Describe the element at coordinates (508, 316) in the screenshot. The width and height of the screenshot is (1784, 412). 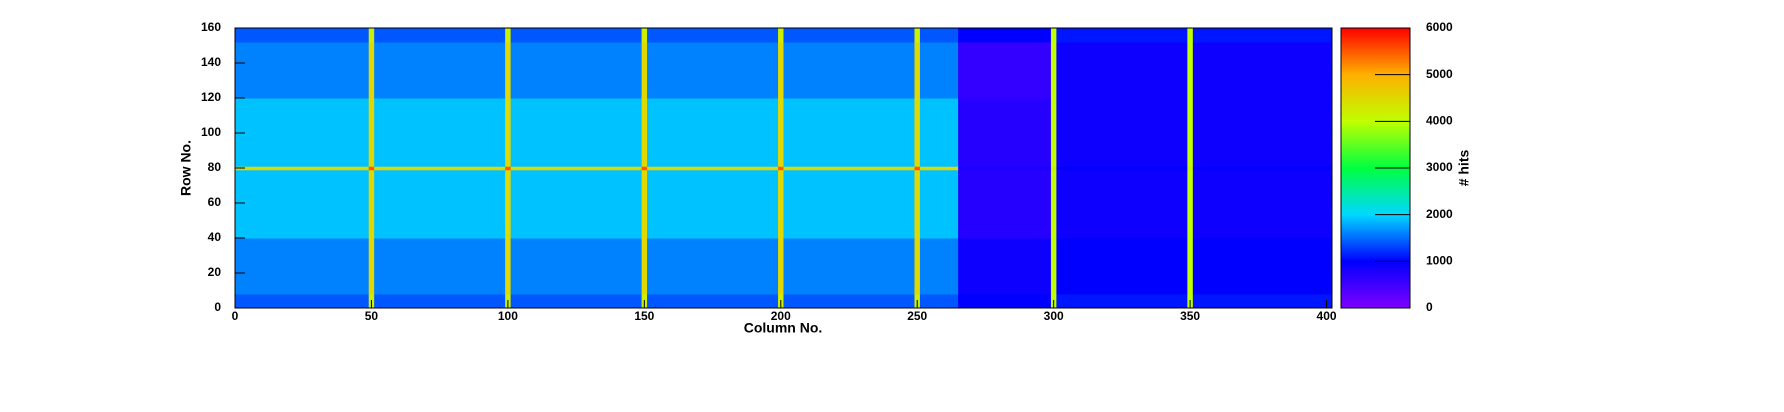
I see `x-tick-label: 100` at that location.